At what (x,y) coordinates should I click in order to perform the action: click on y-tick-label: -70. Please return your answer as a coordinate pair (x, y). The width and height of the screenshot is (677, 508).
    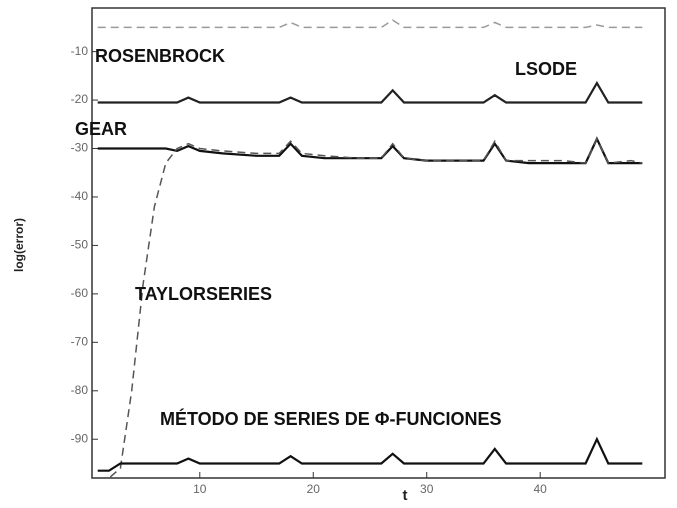
    Looking at the image, I should click on (80, 342).